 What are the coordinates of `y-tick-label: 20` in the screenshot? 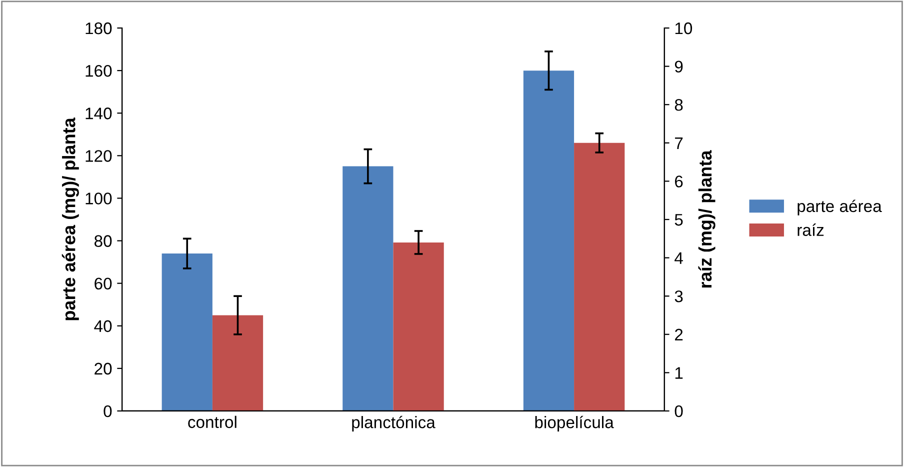 It's located at (103, 368).